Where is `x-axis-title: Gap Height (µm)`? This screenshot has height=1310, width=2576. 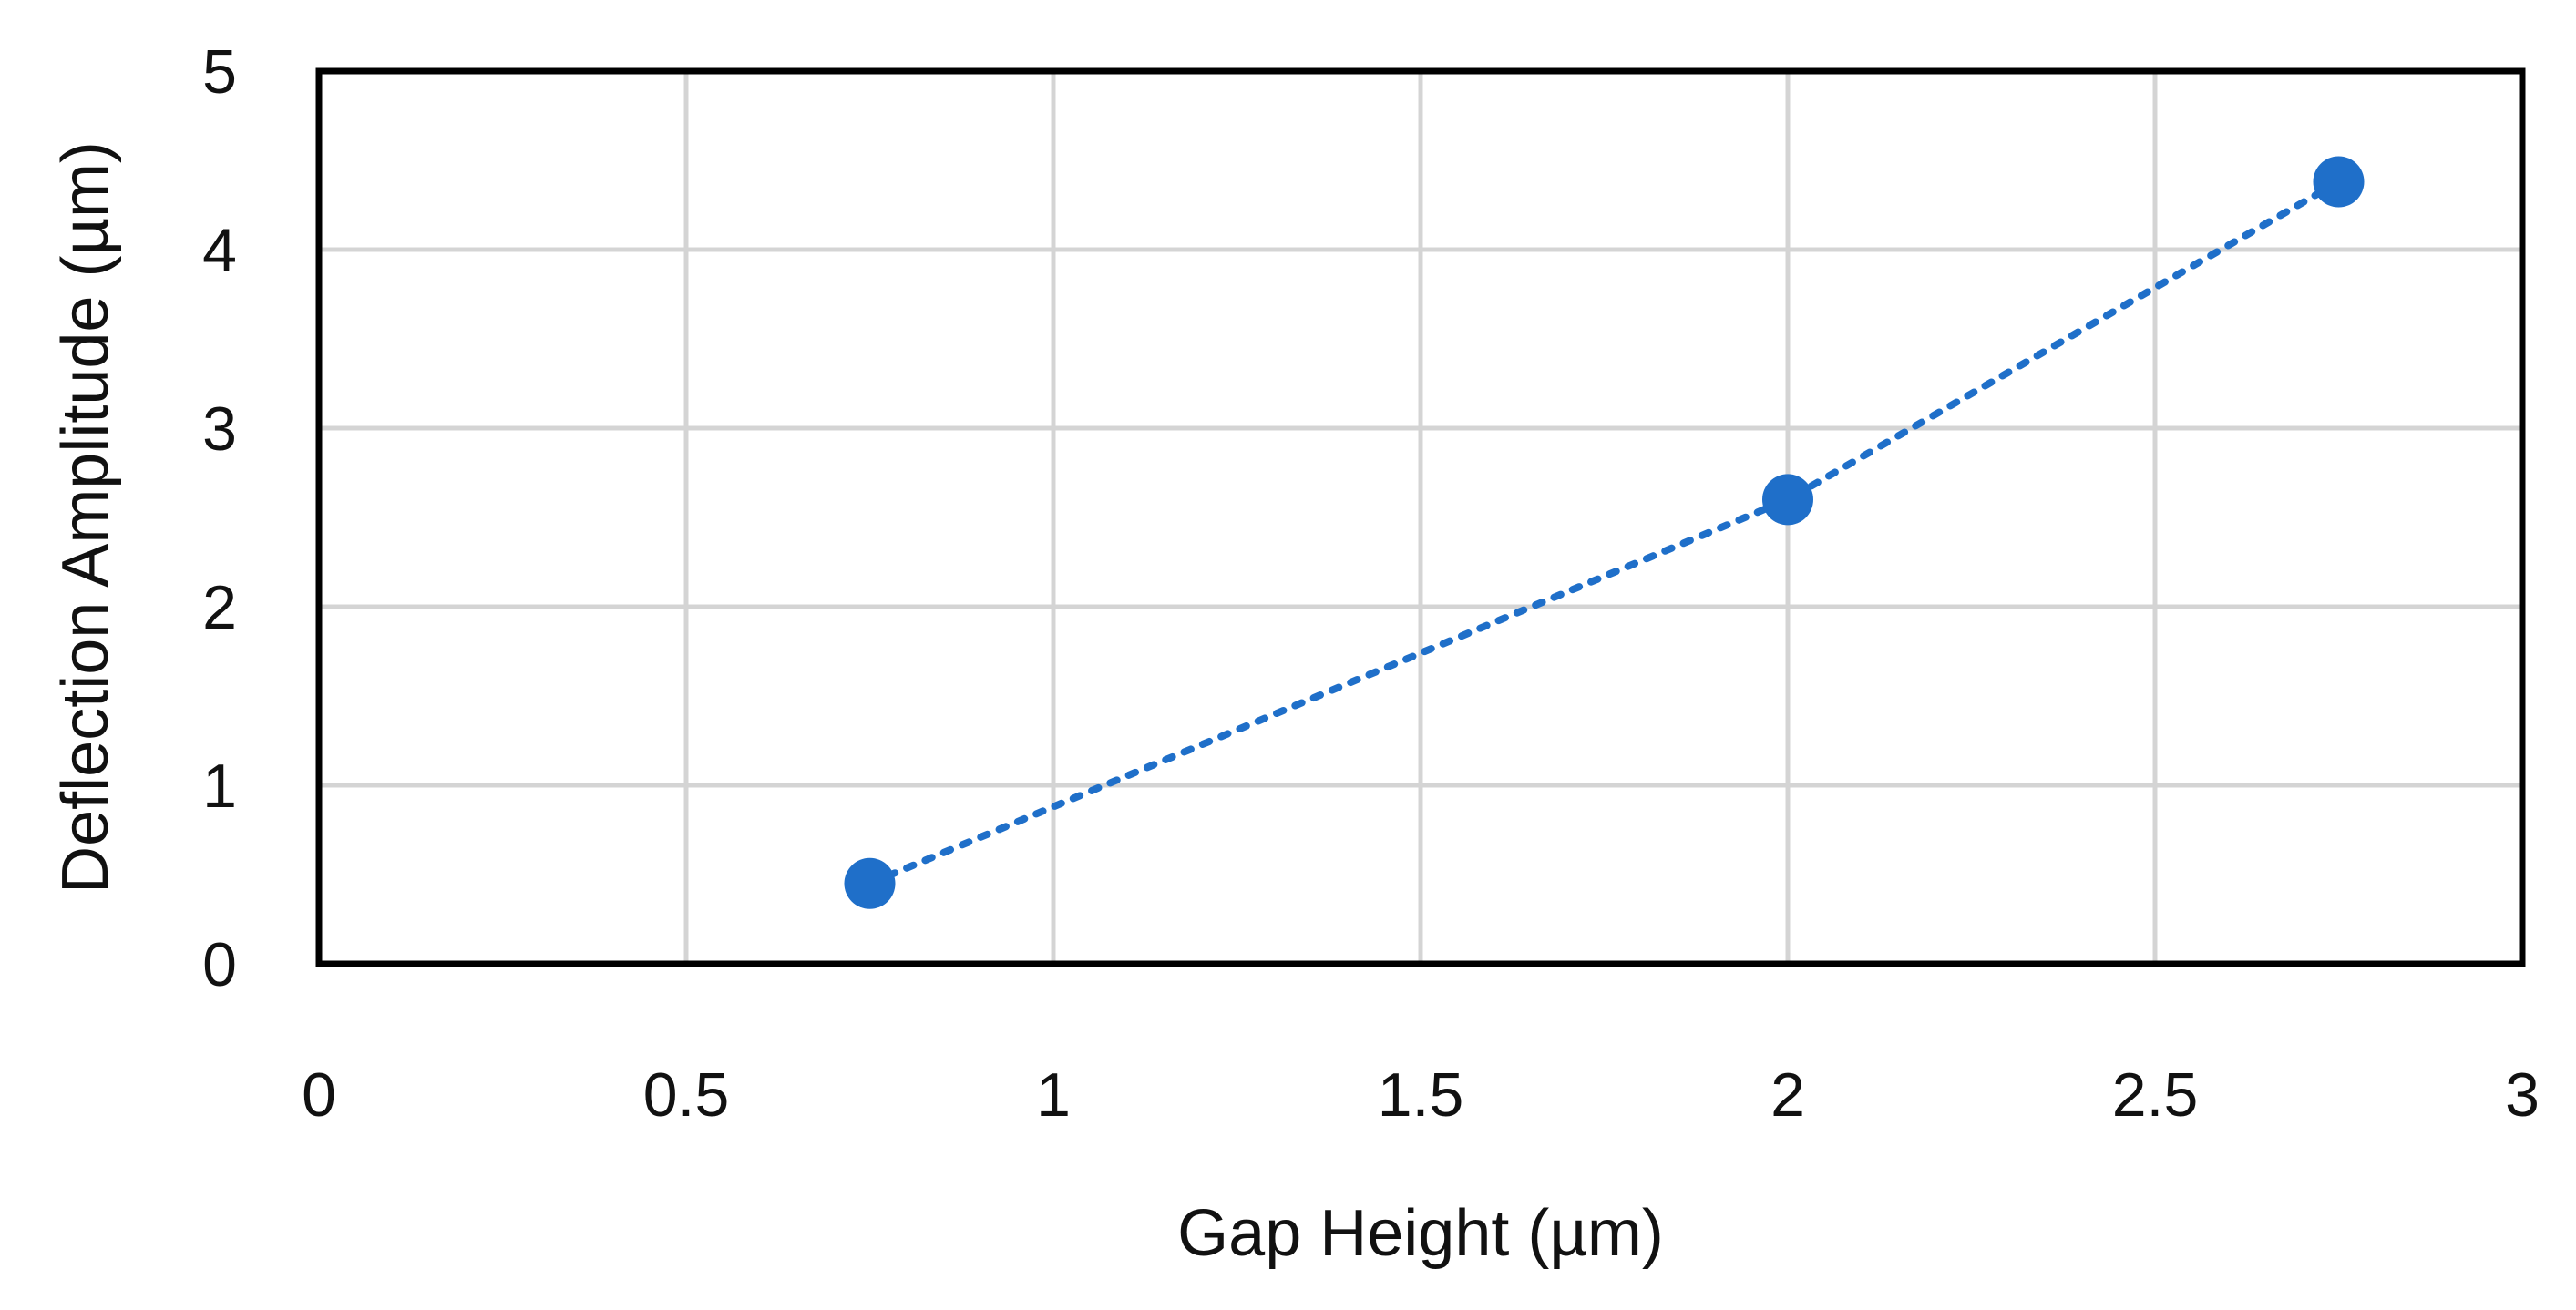 x-axis-title: Gap Height (µm) is located at coordinates (1421, 1233).